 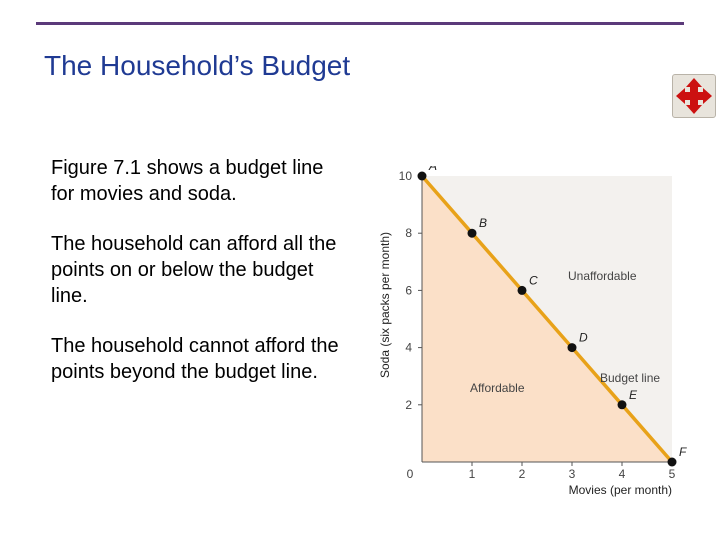 What do you see at coordinates (622, 474) in the screenshot?
I see `x-tick-label: 4` at bounding box center [622, 474].